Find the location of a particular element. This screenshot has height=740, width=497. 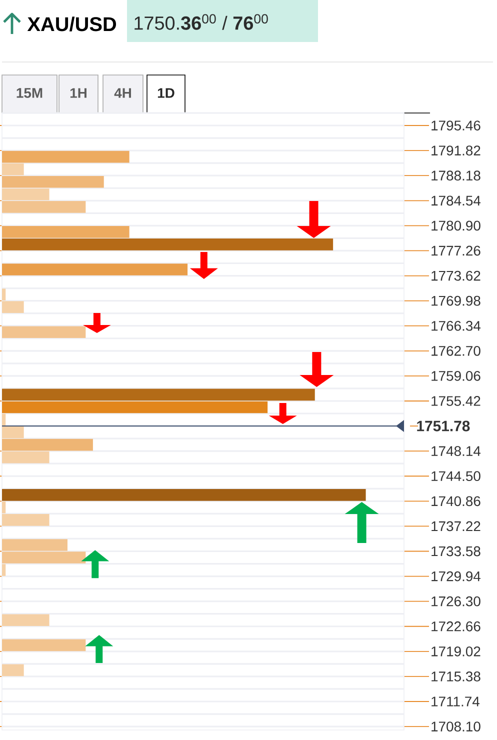

y-tick-label: 1744.50 is located at coordinates (456, 476).